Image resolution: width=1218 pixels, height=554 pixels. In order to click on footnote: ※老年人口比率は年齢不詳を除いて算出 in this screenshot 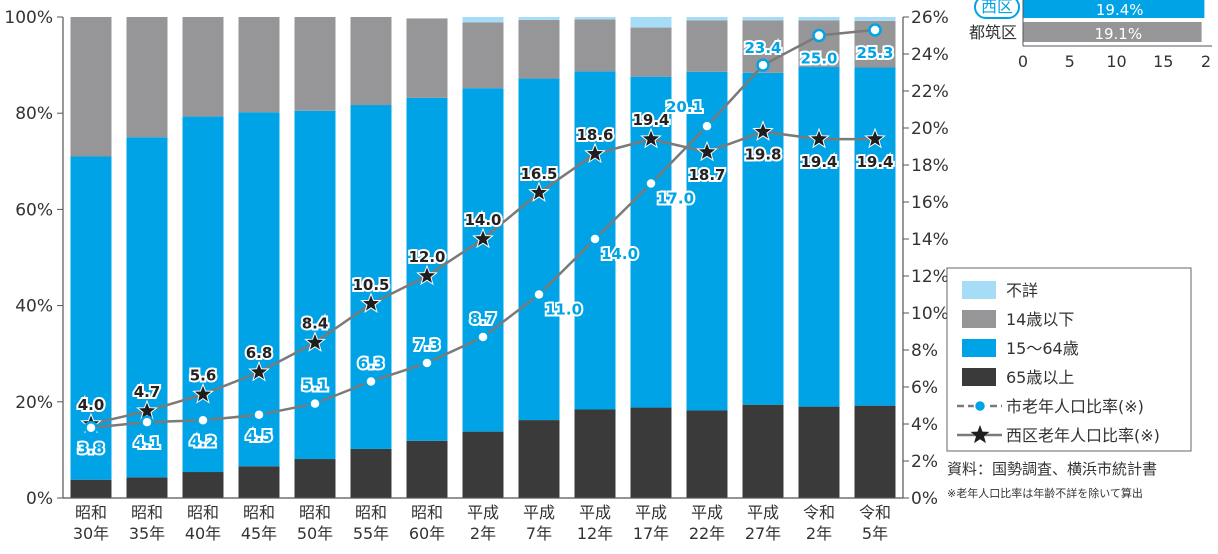, I will do `click(1045, 493)`.